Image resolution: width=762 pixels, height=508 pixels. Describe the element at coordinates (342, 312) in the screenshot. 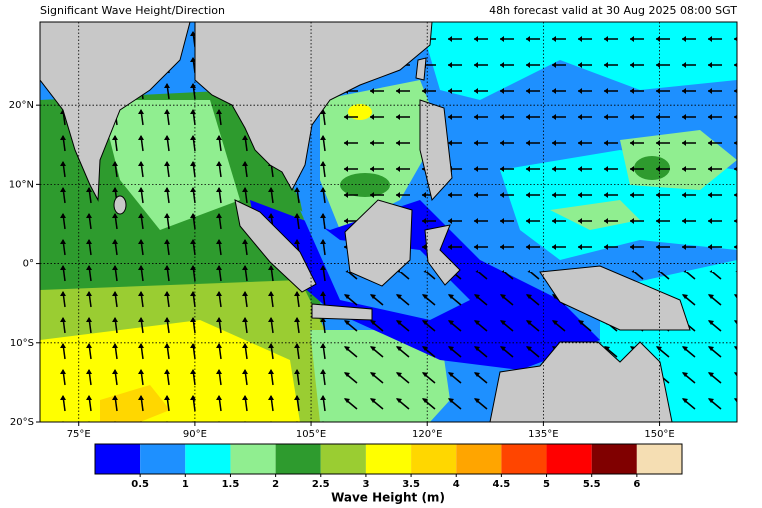

I see `land-java` at that location.